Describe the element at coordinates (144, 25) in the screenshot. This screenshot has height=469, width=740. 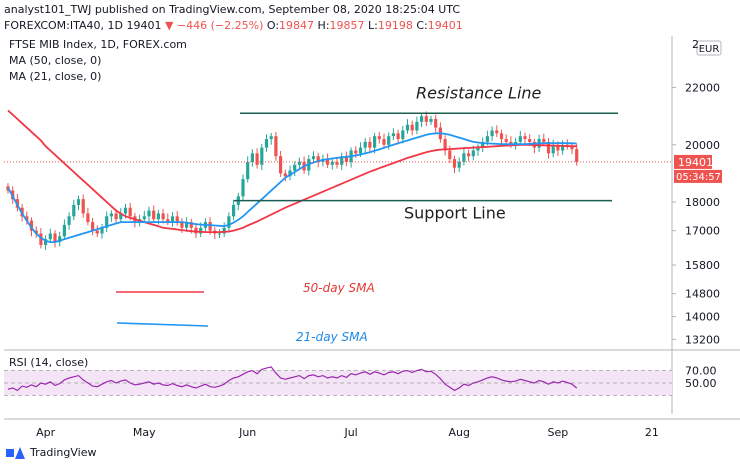
I see `last-price: 19401` at that location.